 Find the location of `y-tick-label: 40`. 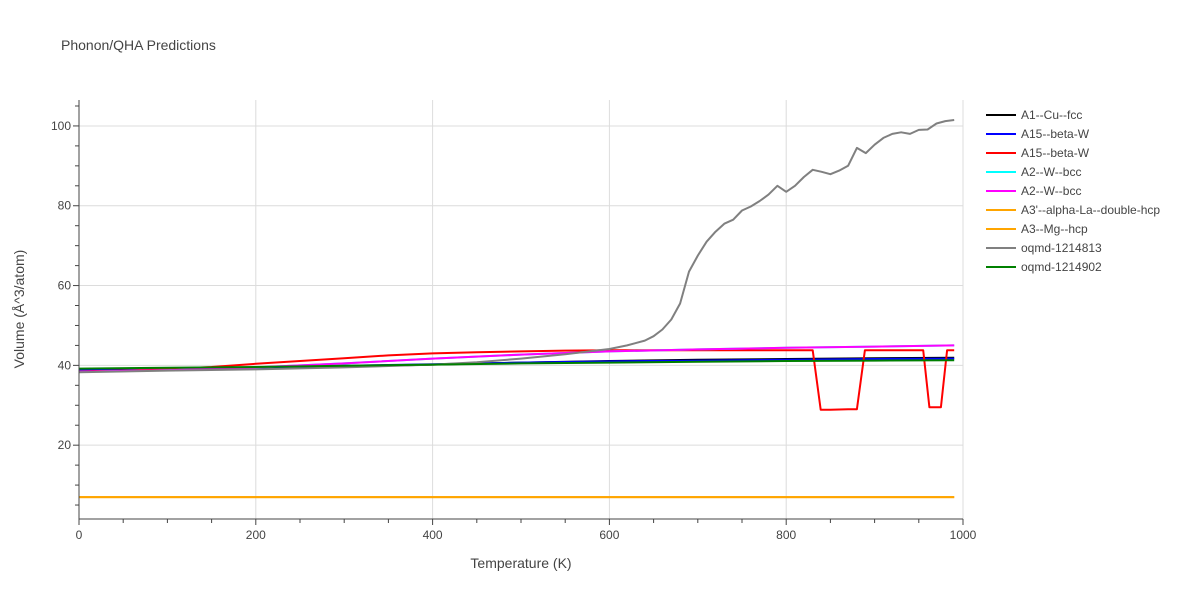

y-tick-label: 40 is located at coordinates (65, 365).